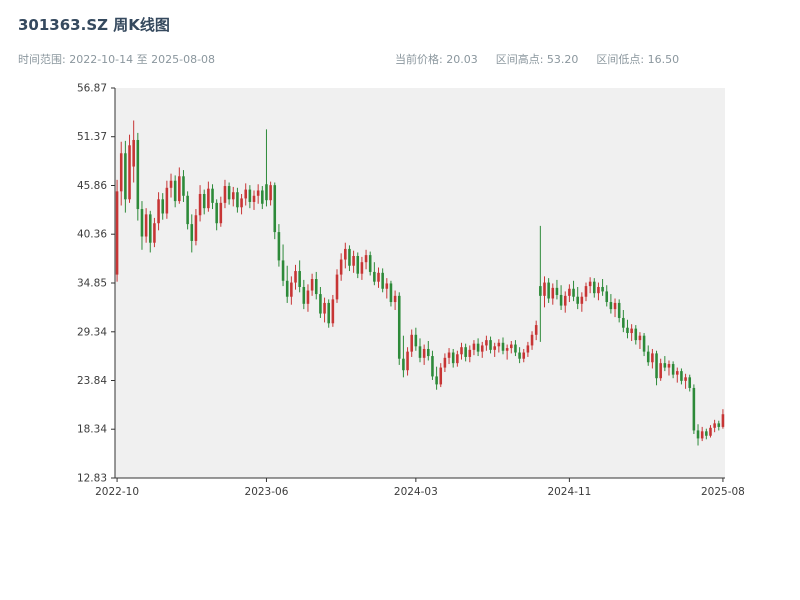 This screenshot has height=600, width=800. What do you see at coordinates (92, 235) in the screenshot?
I see `svg-text: 40.36` at bounding box center [92, 235].